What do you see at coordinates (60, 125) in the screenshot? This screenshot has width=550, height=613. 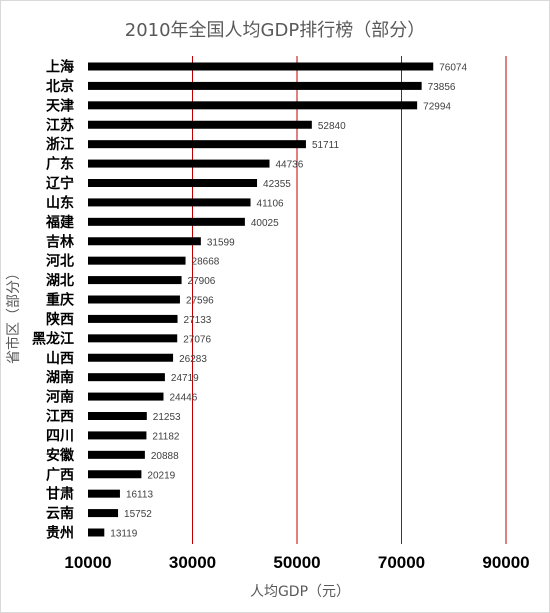 I see `category-label: 江苏` at bounding box center [60, 125].